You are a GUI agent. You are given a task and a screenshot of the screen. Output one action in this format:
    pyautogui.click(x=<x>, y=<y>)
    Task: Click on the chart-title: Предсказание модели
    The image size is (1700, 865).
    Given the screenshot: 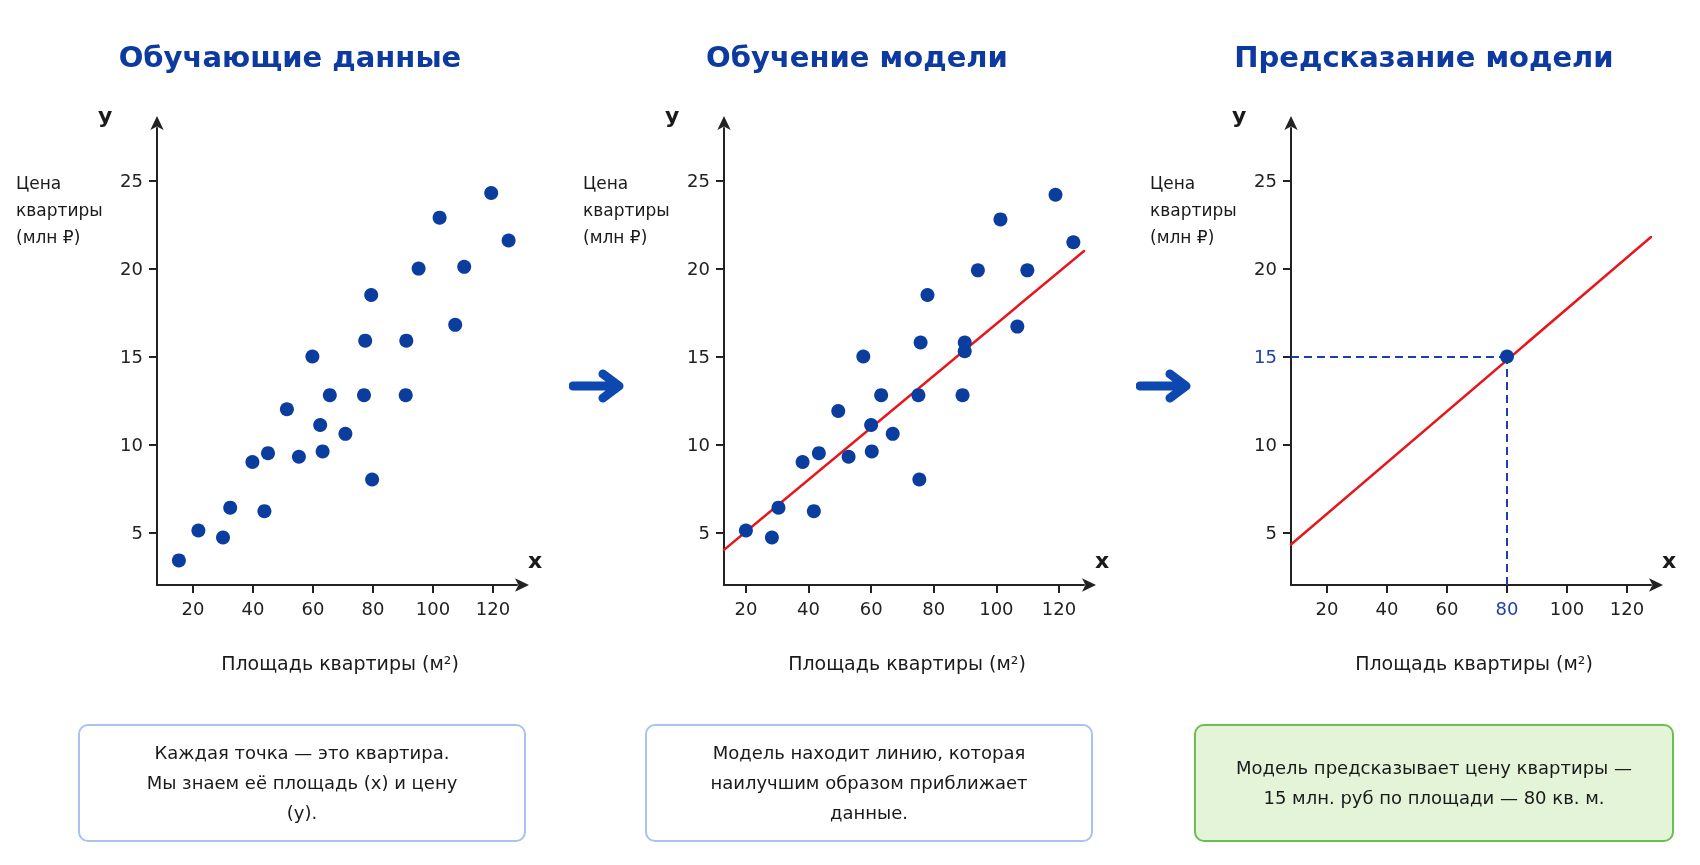 What is the action you would take?
    pyautogui.click(x=1424, y=57)
    